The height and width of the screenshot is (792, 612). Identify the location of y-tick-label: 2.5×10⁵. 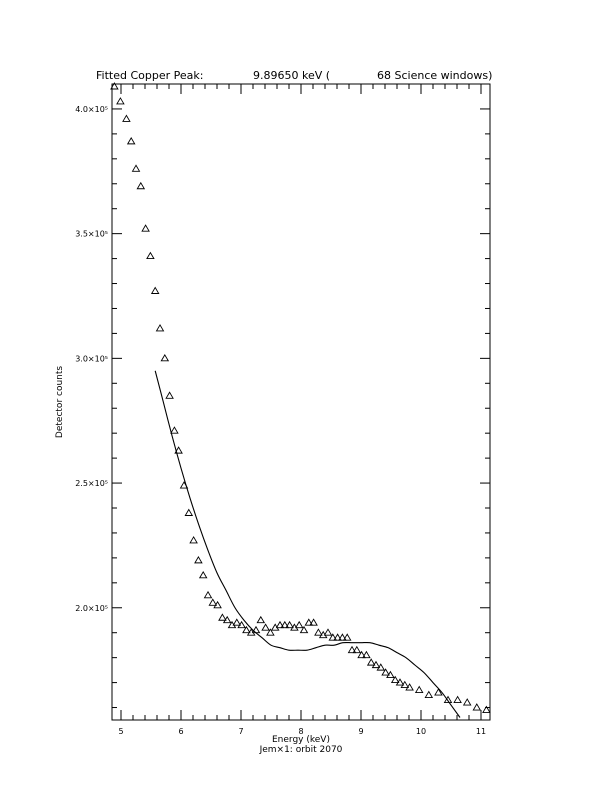
(91, 483).